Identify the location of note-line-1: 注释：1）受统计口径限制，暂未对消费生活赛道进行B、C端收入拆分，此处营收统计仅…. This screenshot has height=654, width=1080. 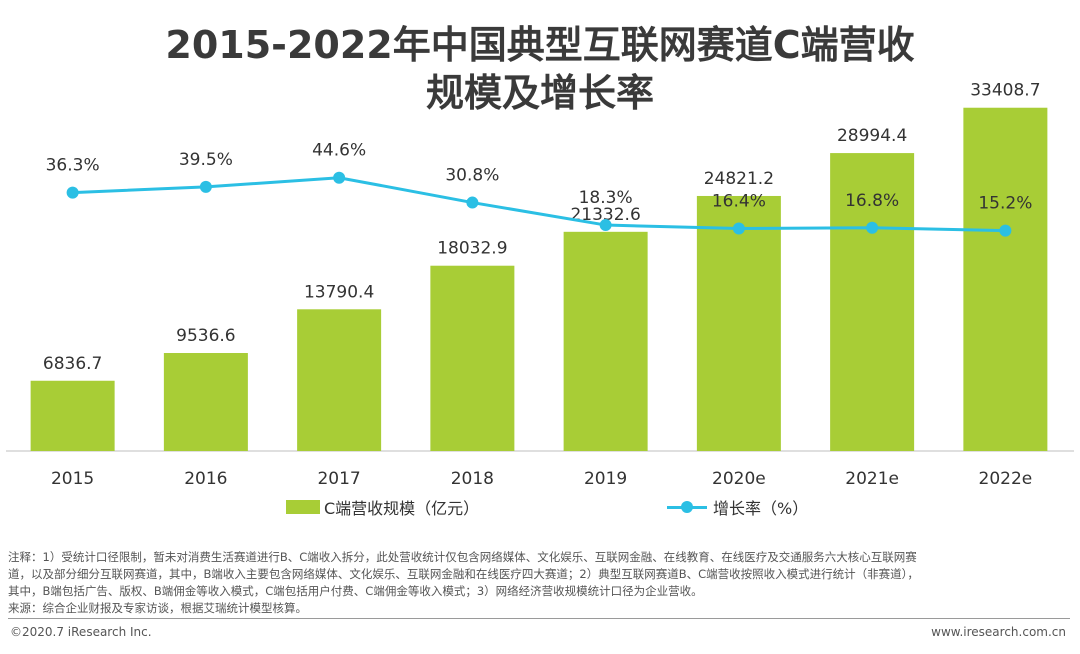
(462, 557).